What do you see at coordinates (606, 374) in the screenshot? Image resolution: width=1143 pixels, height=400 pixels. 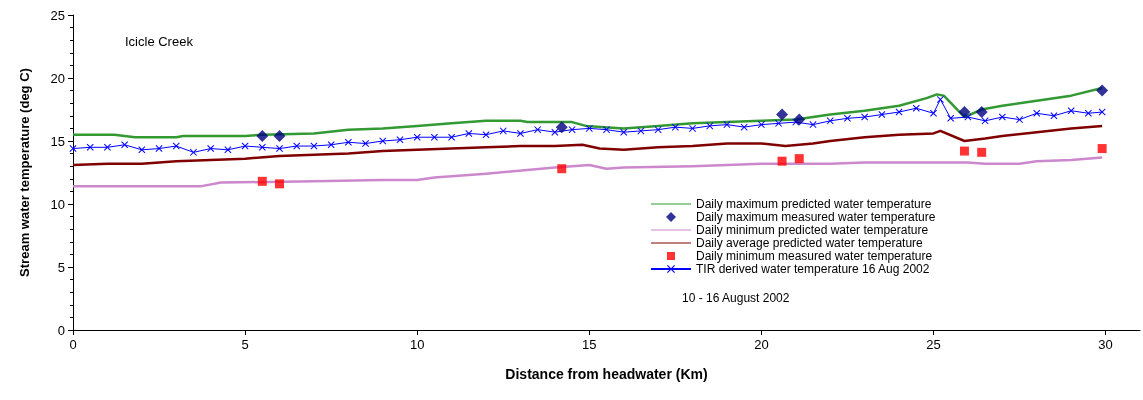 I see `x-axis-title: Distance from headwater (Km)` at bounding box center [606, 374].